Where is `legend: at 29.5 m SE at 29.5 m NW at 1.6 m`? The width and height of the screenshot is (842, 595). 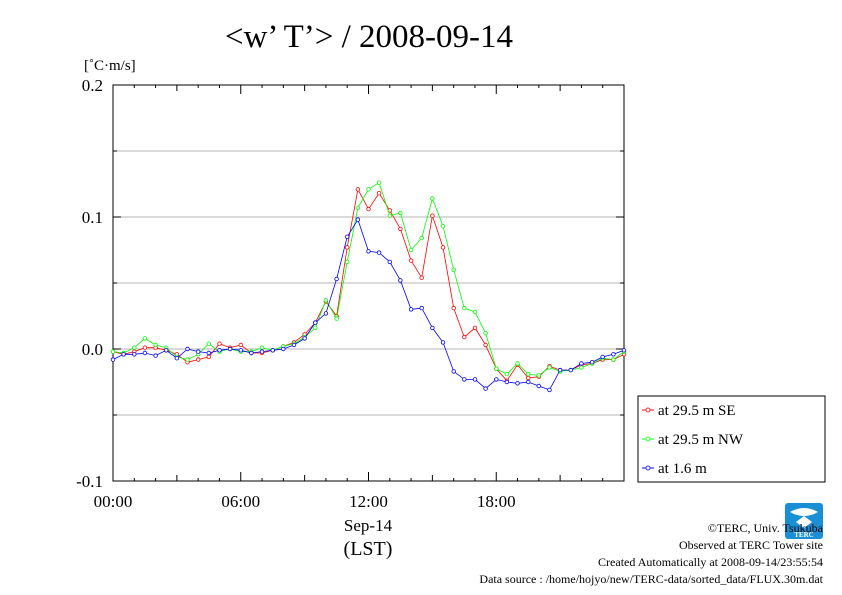 legend: at 29.5 m SE at 29.5 m NW at 1.6 m is located at coordinates (693, 440).